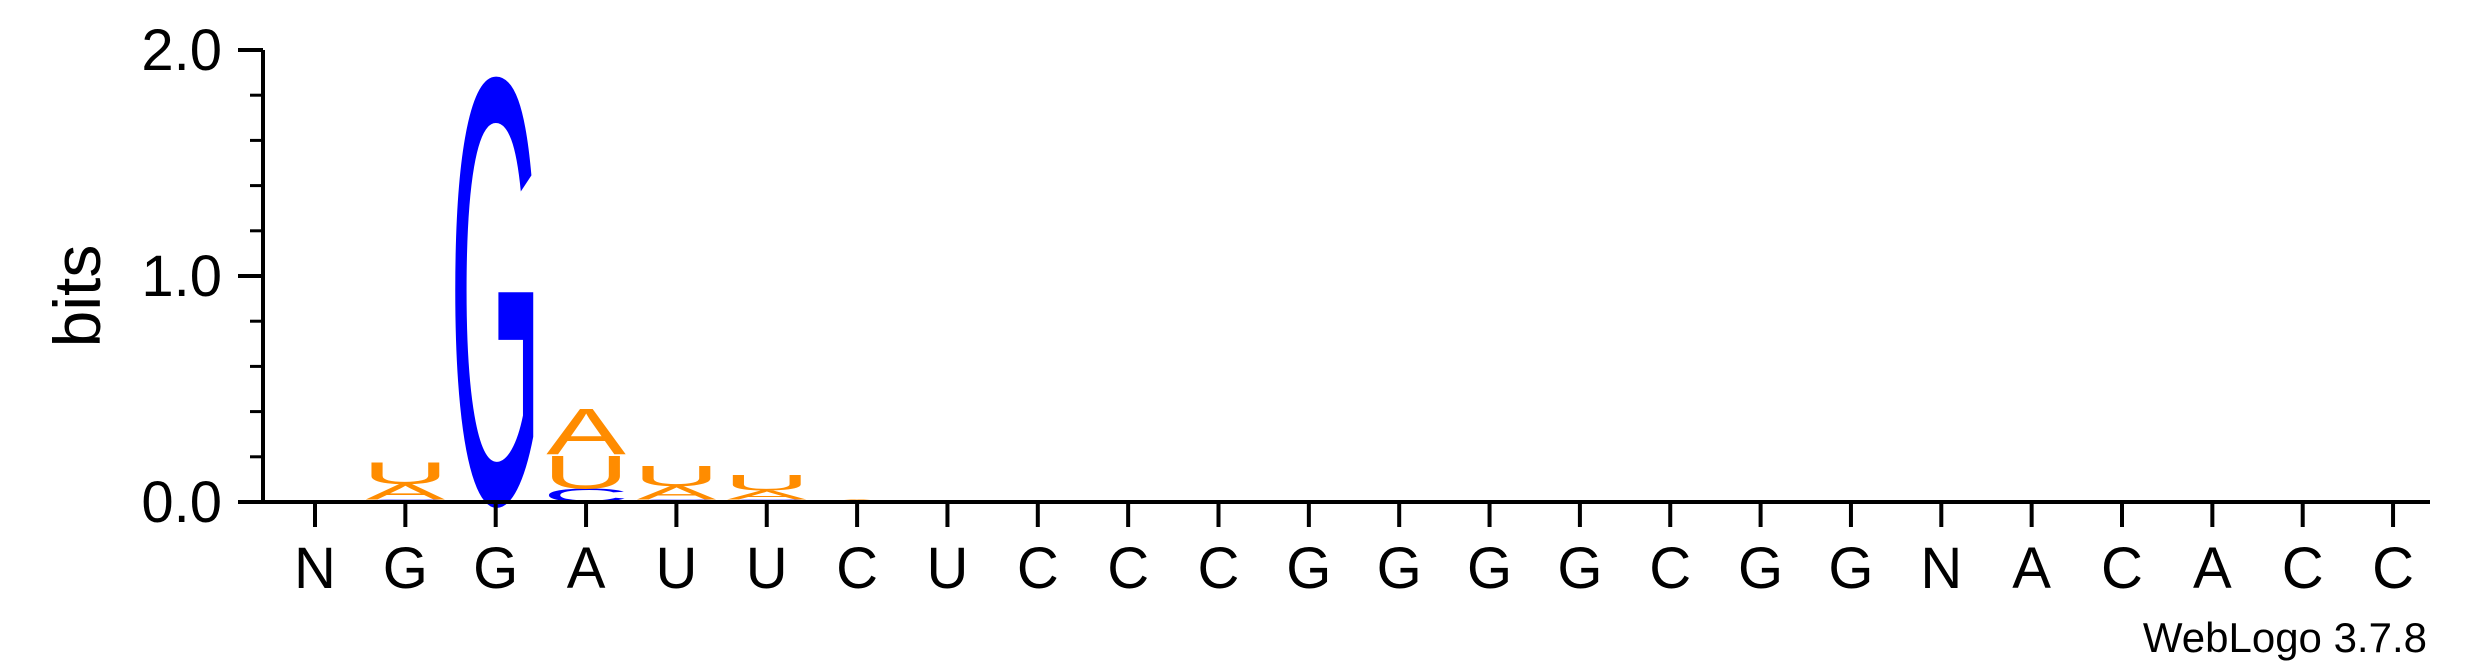 This screenshot has width=2475, height=667. I want to click on y-tick-label: 2.0, so click(181, 50).